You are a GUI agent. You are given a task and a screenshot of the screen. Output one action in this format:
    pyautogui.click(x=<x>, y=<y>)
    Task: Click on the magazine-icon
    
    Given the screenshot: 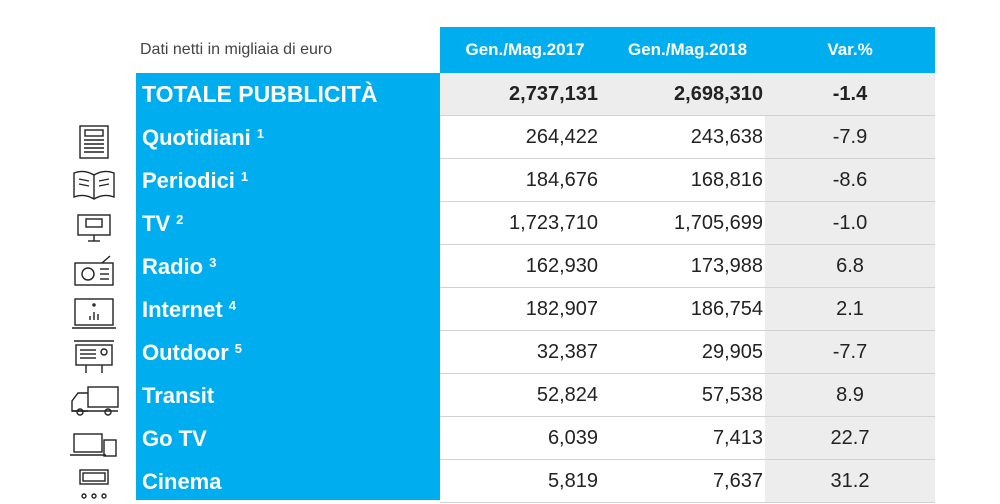 What is the action you would take?
    pyautogui.click(x=94, y=185)
    